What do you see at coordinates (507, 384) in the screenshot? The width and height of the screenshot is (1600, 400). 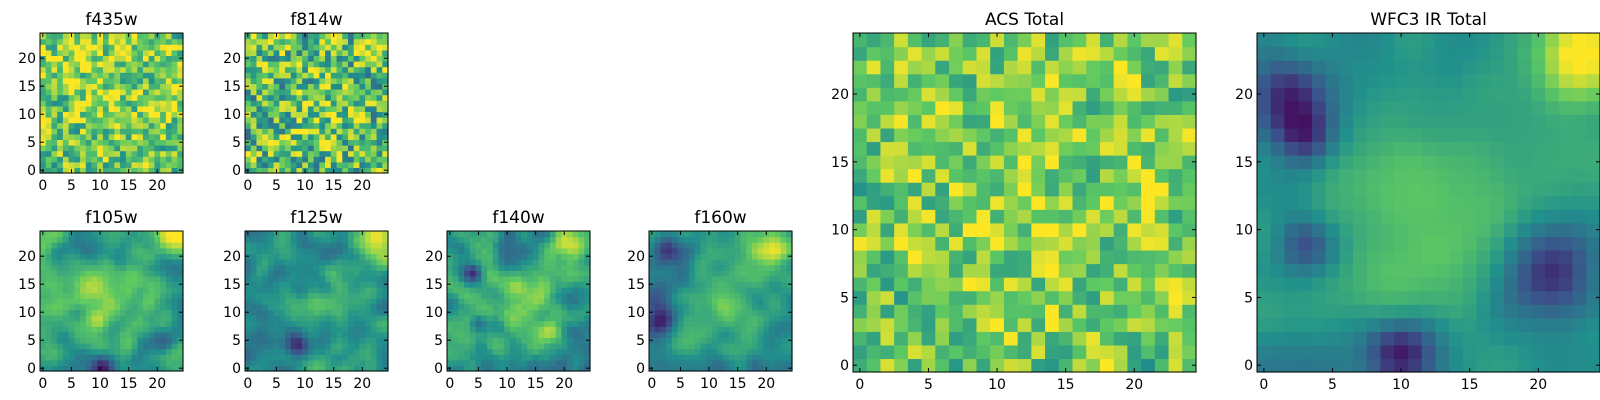 I see `x-tick-label: 10` at bounding box center [507, 384].